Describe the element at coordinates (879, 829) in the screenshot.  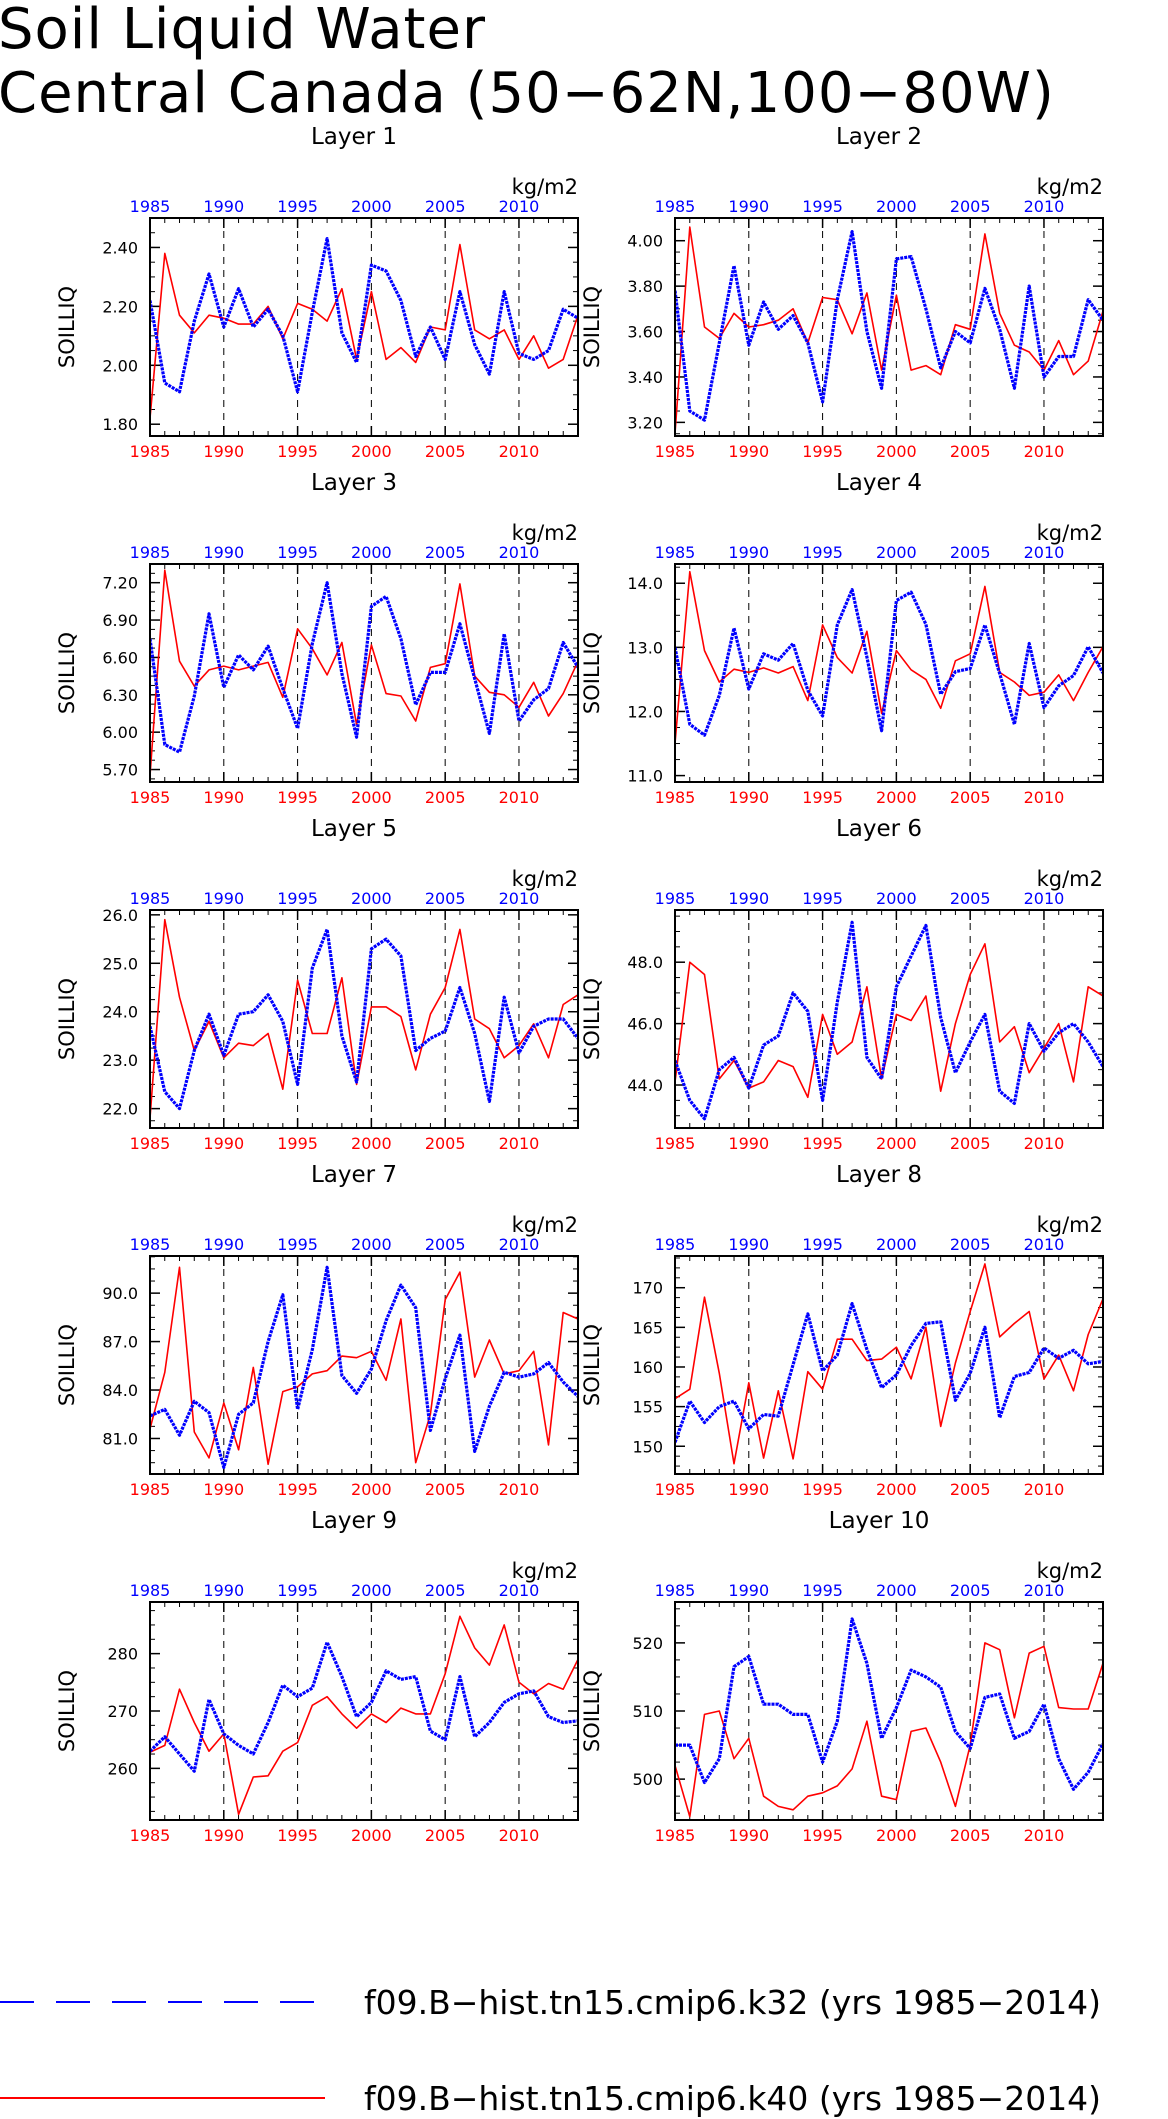
I see `panel-title: Layer 6` at that location.